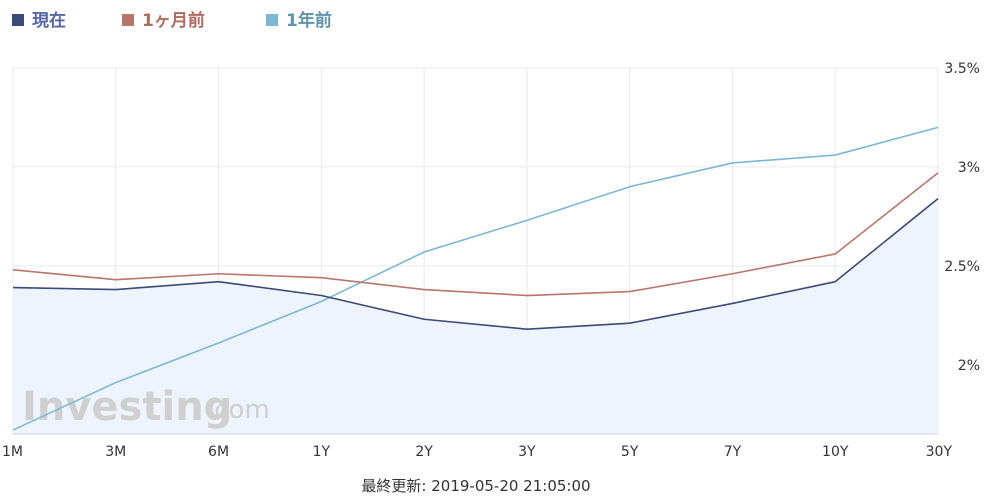  What do you see at coordinates (272, 20) in the screenshot?
I see `legend-swatch-1-year-ago` at bounding box center [272, 20].